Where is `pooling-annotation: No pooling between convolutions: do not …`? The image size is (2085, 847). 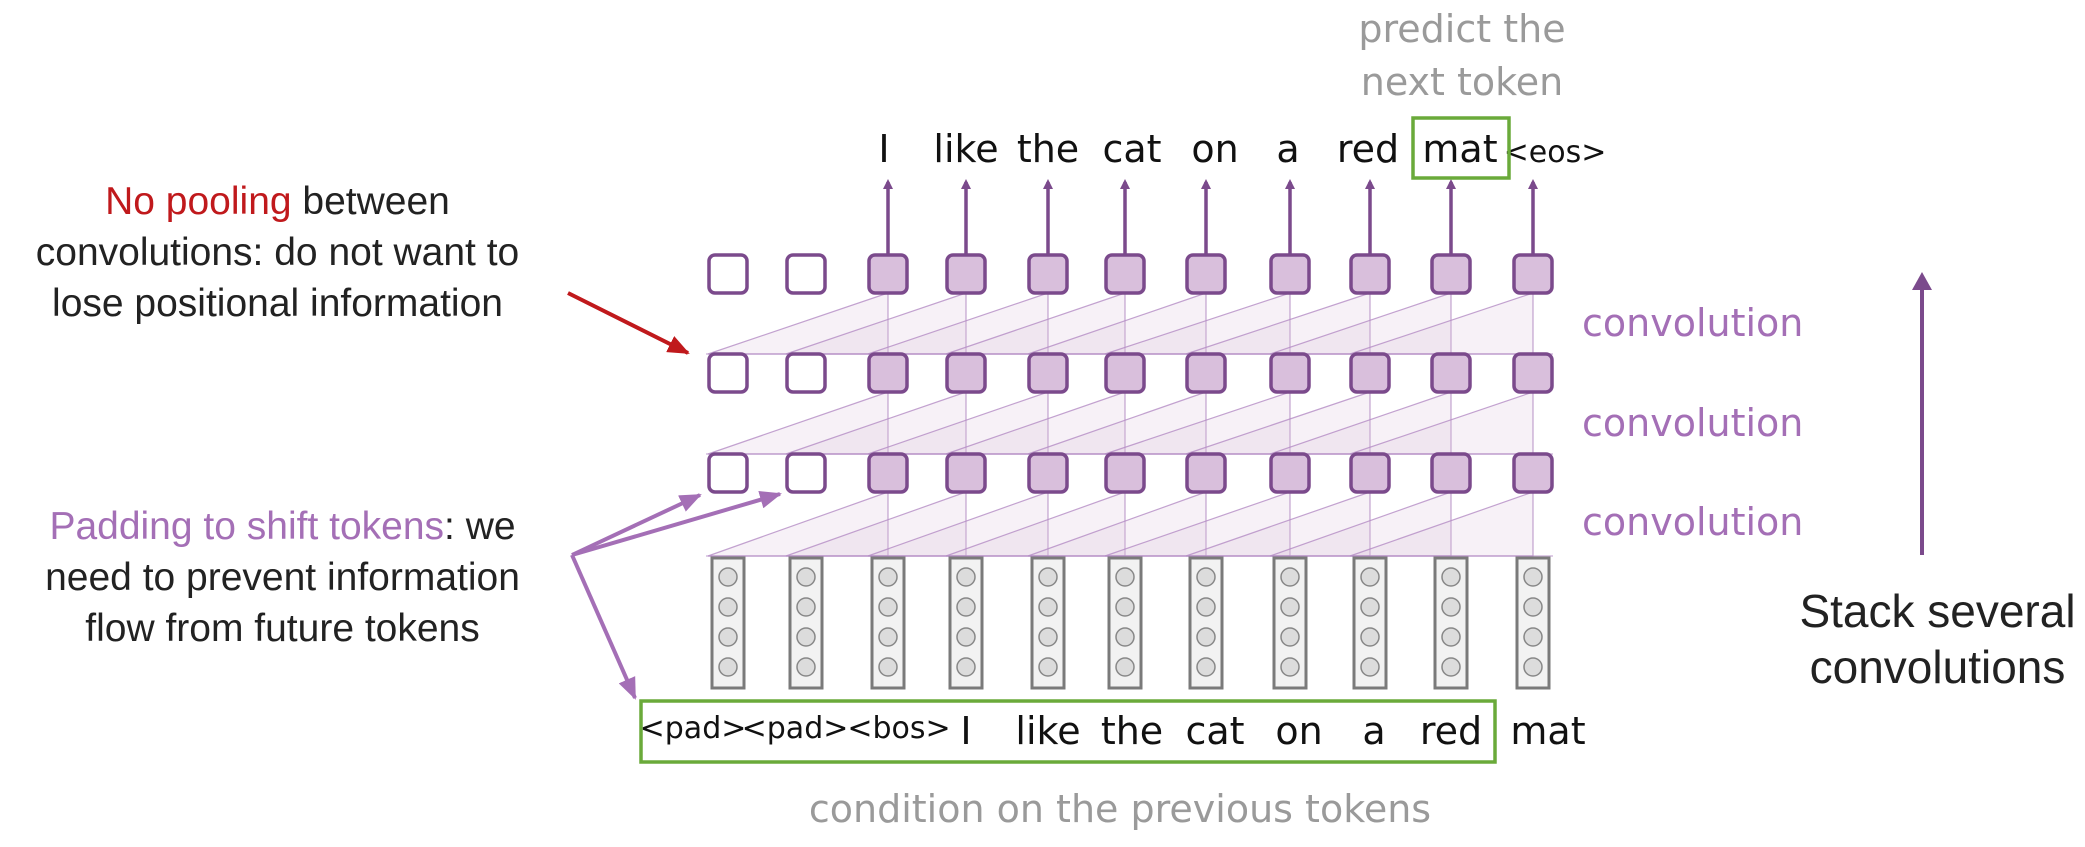
pooling-annotation: No pooling between convolutions: do not … is located at coordinates (277, 252).